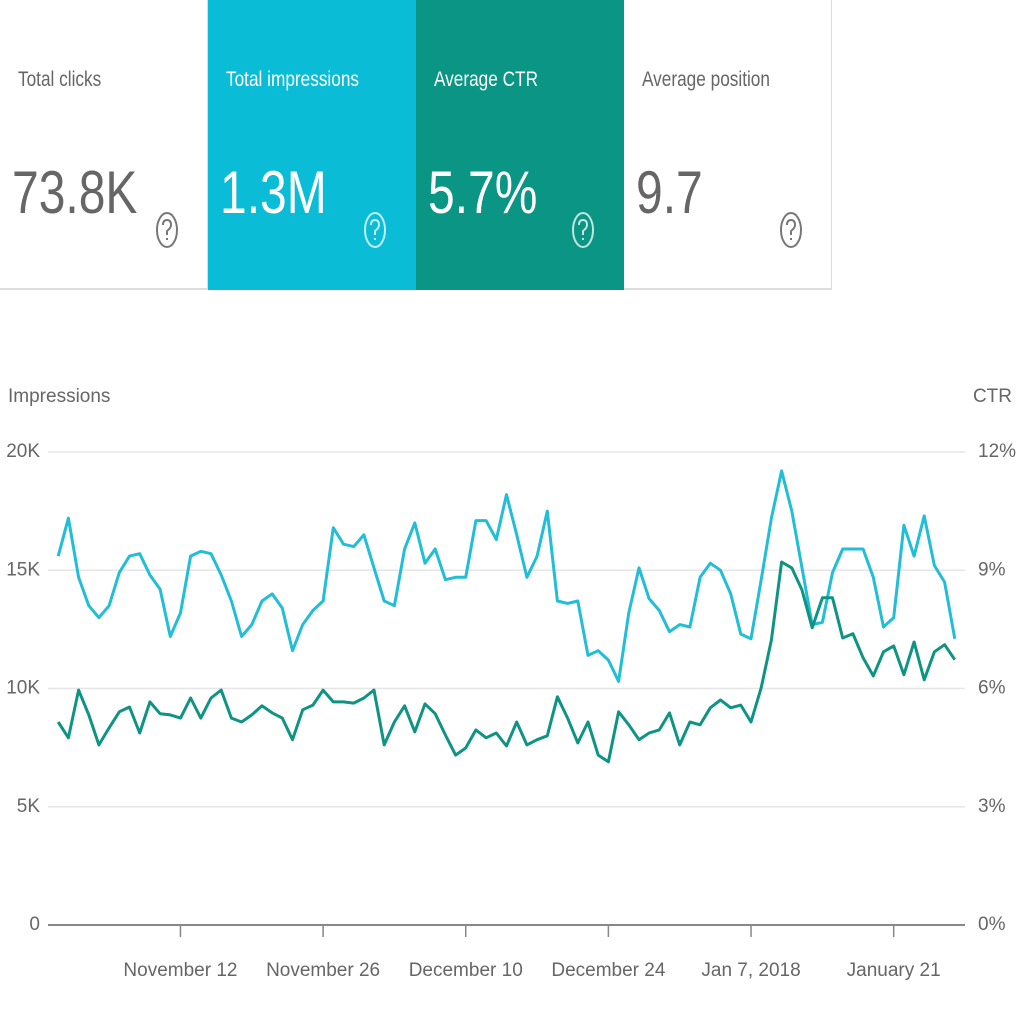  What do you see at coordinates (23, 688) in the screenshot?
I see `y-tick-label: 10K` at bounding box center [23, 688].